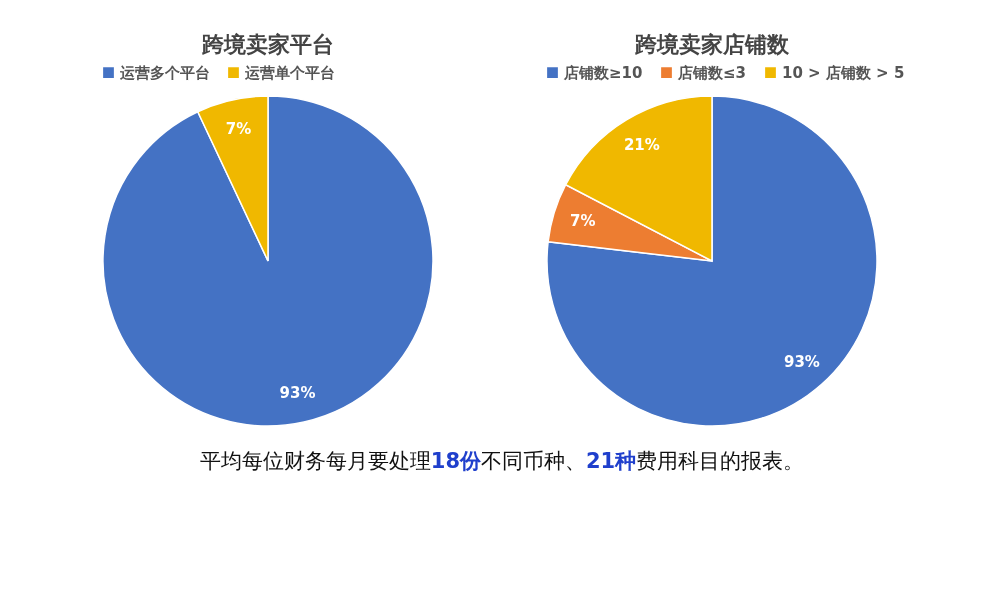  What do you see at coordinates (502, 461) in the screenshot?
I see `text: 平均每位财务每月要处理18份不同币种、21种费用科目的报表。` at bounding box center [502, 461].